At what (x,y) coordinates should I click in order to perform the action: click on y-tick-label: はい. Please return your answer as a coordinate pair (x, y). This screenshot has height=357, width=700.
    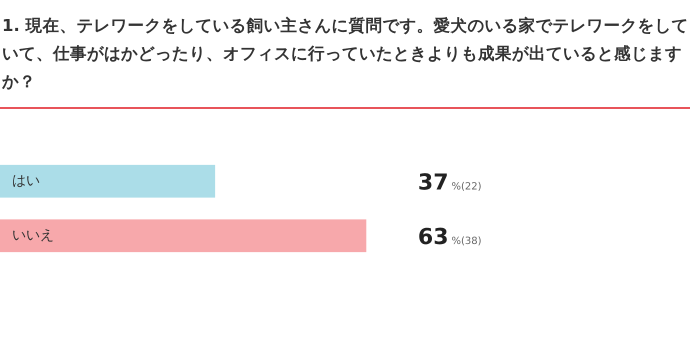
    Looking at the image, I should click on (26, 180).